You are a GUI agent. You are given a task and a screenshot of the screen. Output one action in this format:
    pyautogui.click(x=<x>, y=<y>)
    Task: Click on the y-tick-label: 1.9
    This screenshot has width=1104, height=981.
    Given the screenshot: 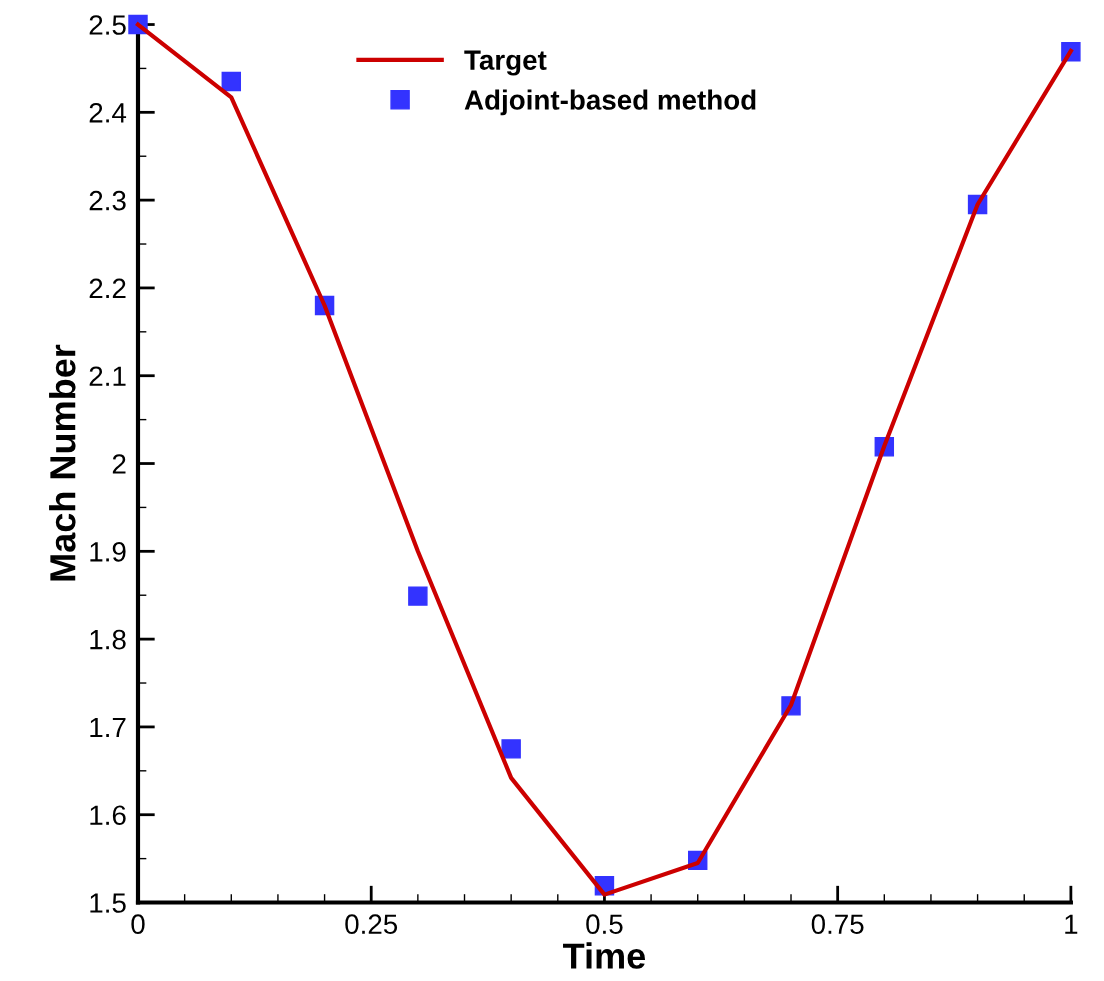 What is the action you would take?
    pyautogui.click(x=108, y=551)
    